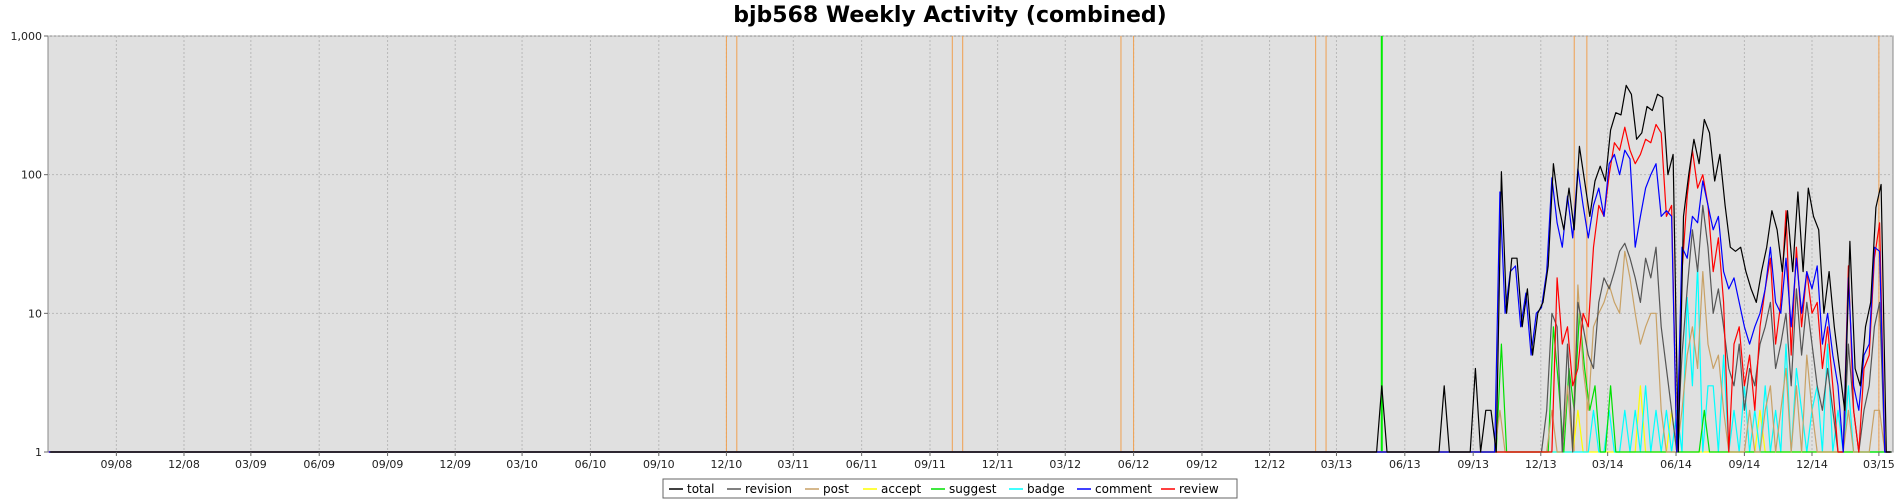  I want to click on legend-label: review, so click(1199, 489).